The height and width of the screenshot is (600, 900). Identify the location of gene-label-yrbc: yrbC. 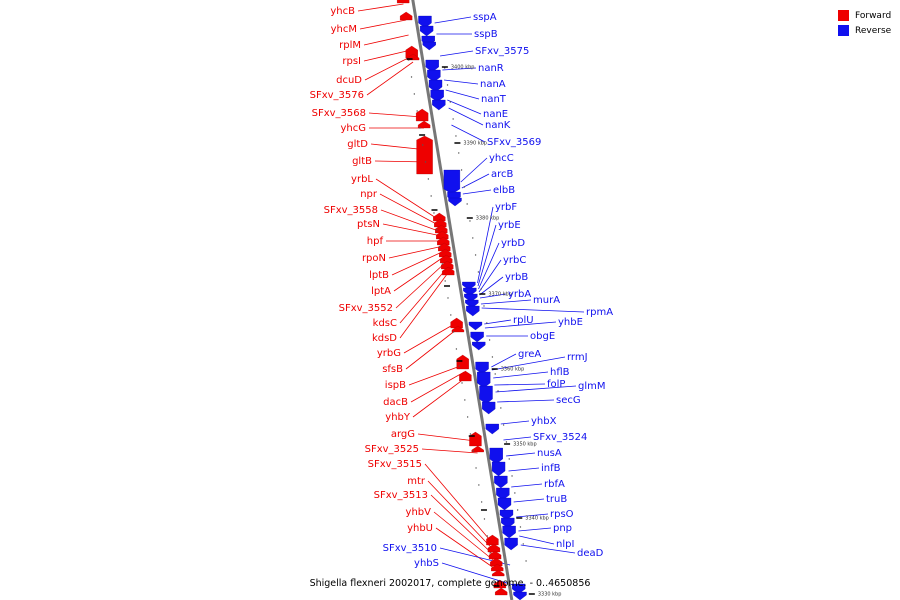
(514, 260).